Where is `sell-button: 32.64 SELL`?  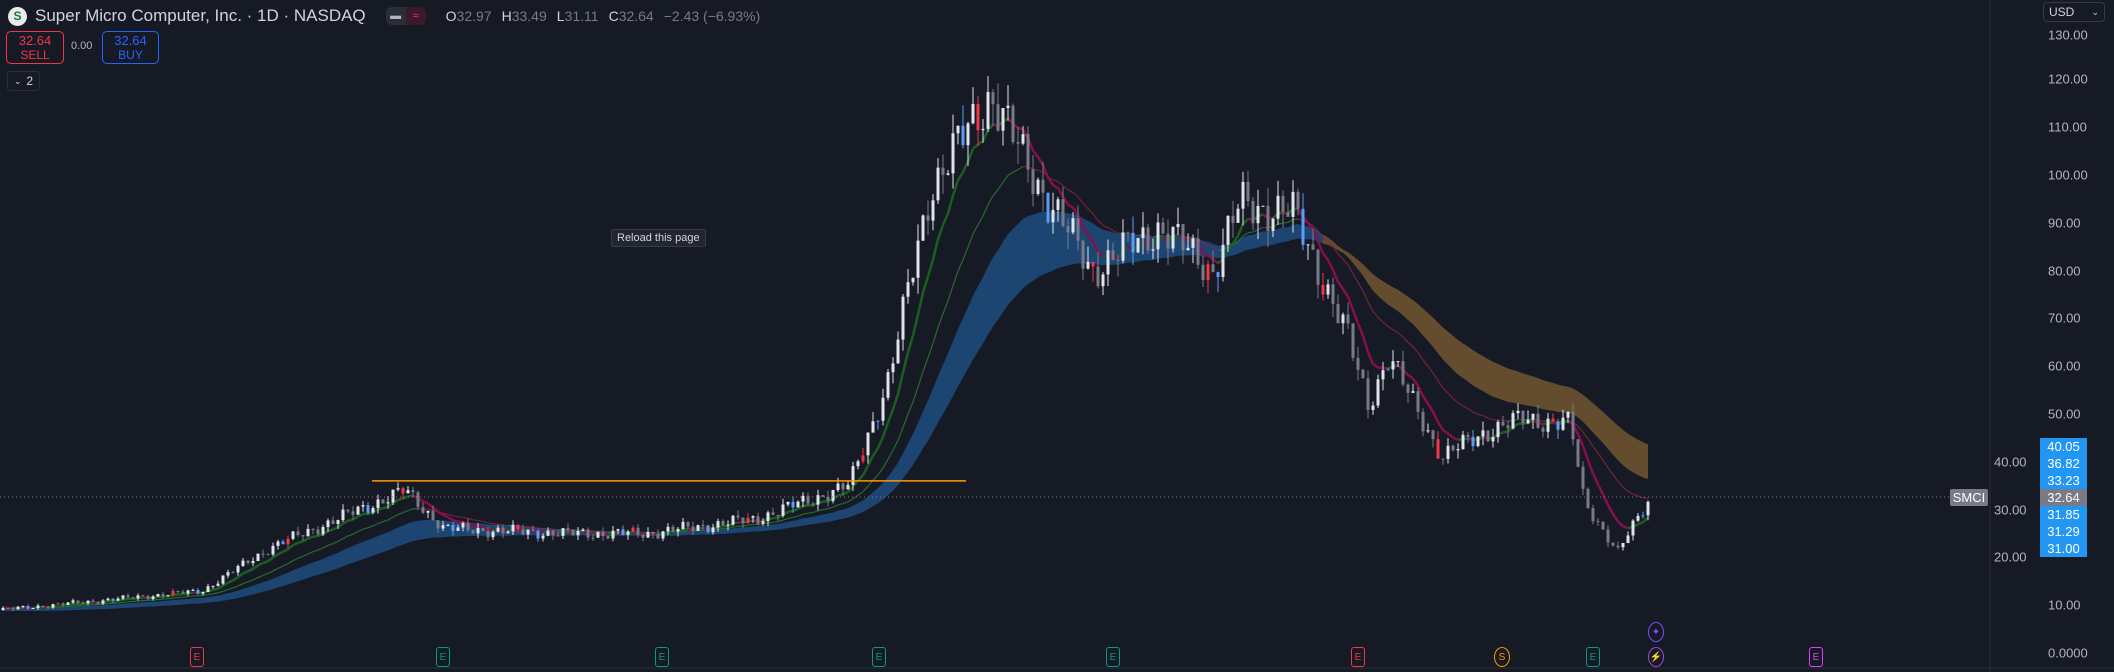 sell-button: 32.64 SELL is located at coordinates (35, 47).